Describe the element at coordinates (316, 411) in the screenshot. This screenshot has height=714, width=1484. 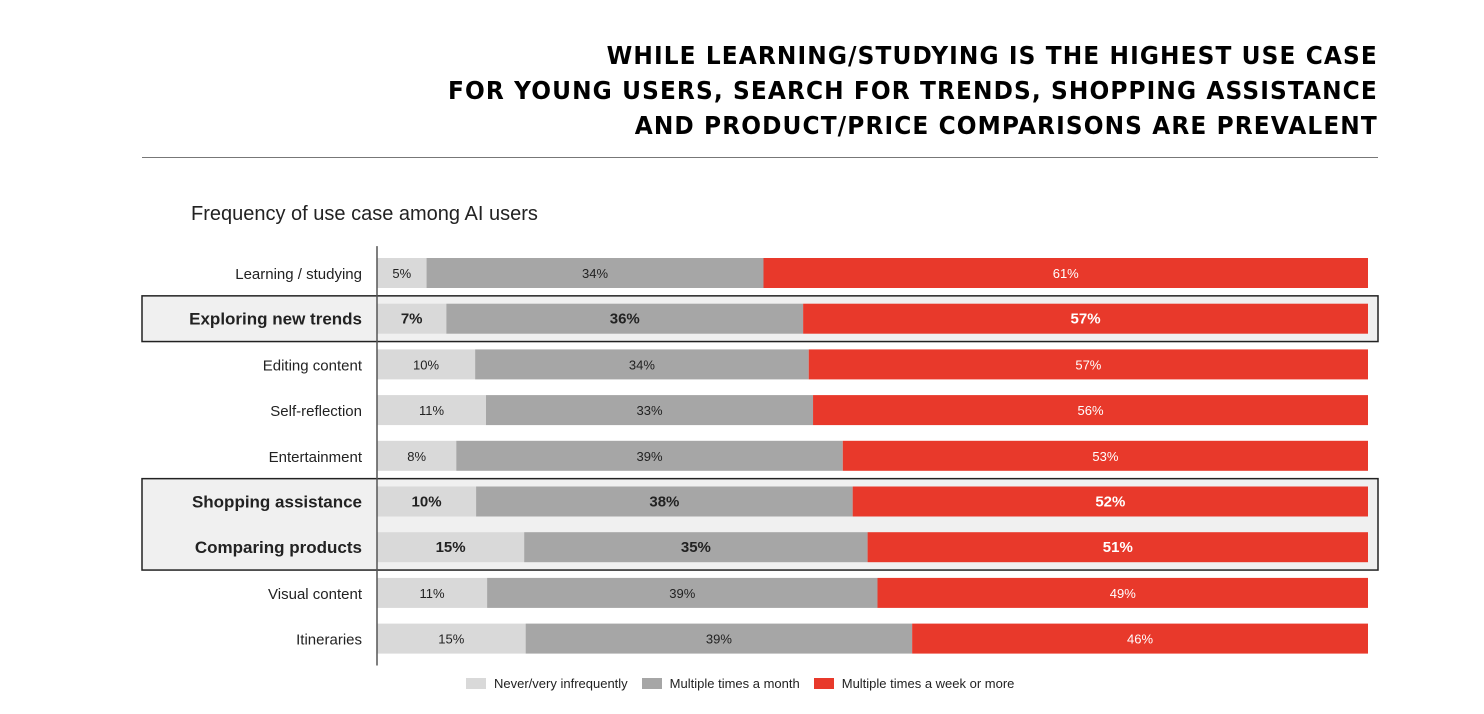
I see `category-label: Self-reflection` at that location.